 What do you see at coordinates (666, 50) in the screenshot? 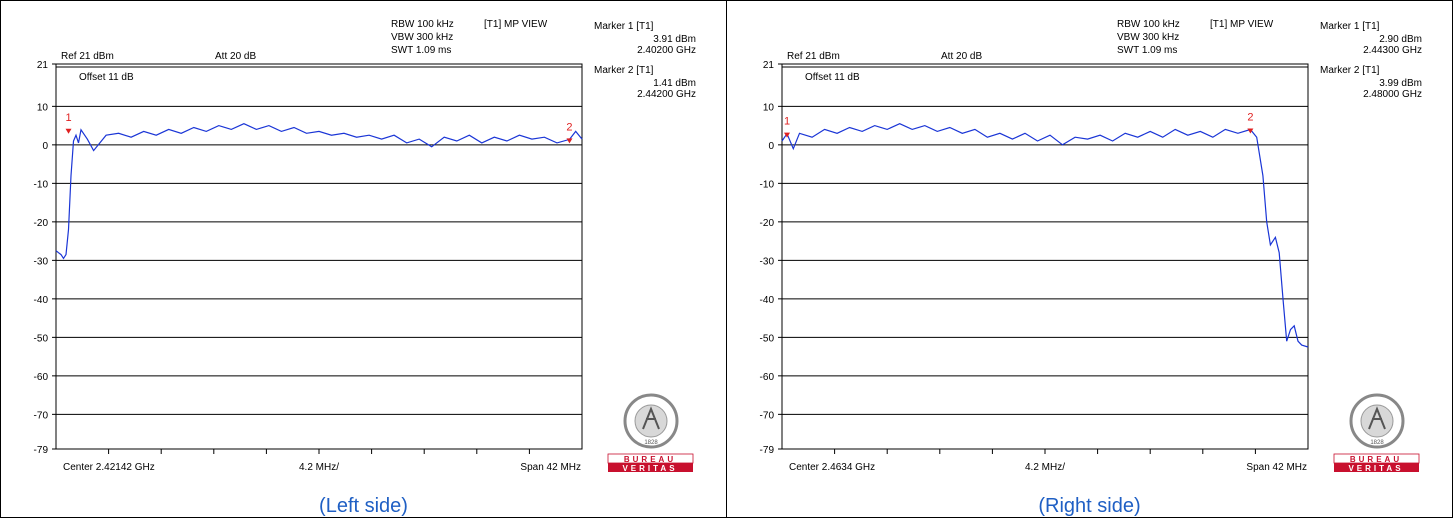
I see `marker-readout-frequency: 2.40200 GHz` at bounding box center [666, 50].